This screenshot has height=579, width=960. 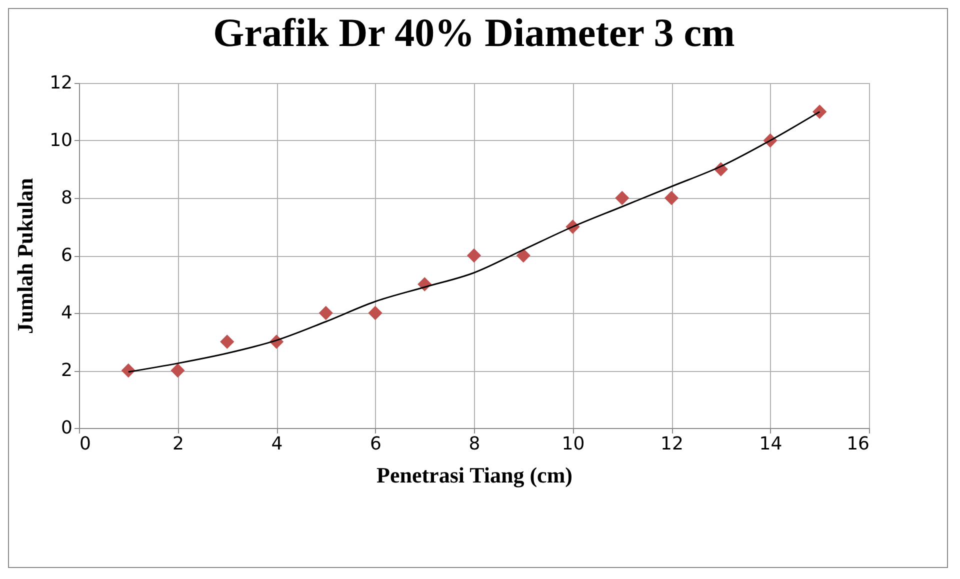 What do you see at coordinates (66, 428) in the screenshot?
I see `y-tick-label: 0` at bounding box center [66, 428].